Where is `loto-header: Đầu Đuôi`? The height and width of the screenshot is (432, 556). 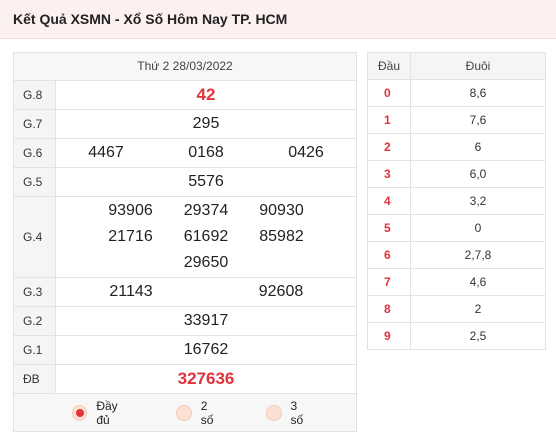 loto-header: Đầu Đuôi is located at coordinates (456, 66).